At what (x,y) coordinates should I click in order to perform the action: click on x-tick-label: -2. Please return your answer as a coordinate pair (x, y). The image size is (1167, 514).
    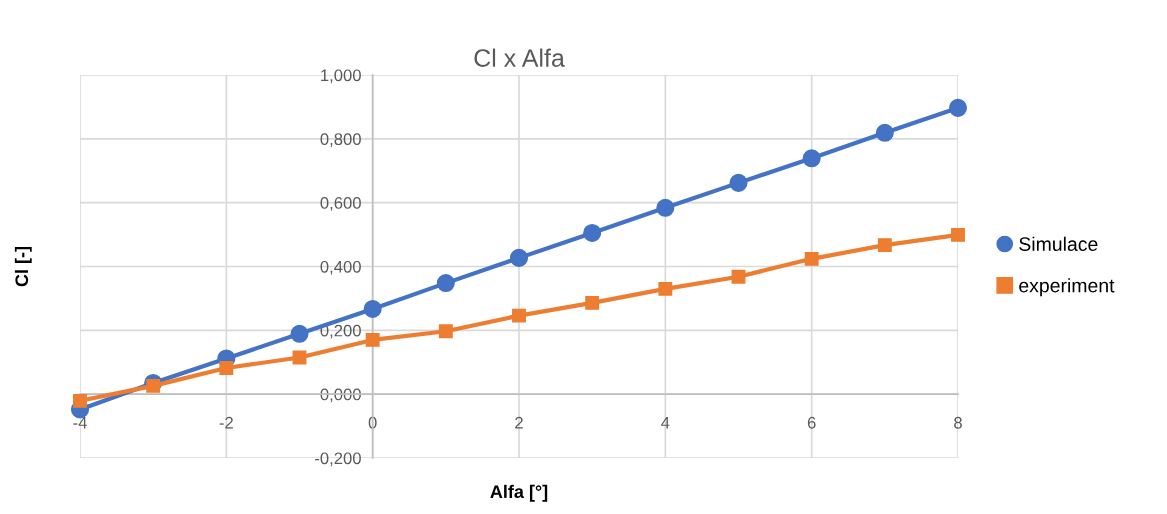
    Looking at the image, I should click on (226, 422).